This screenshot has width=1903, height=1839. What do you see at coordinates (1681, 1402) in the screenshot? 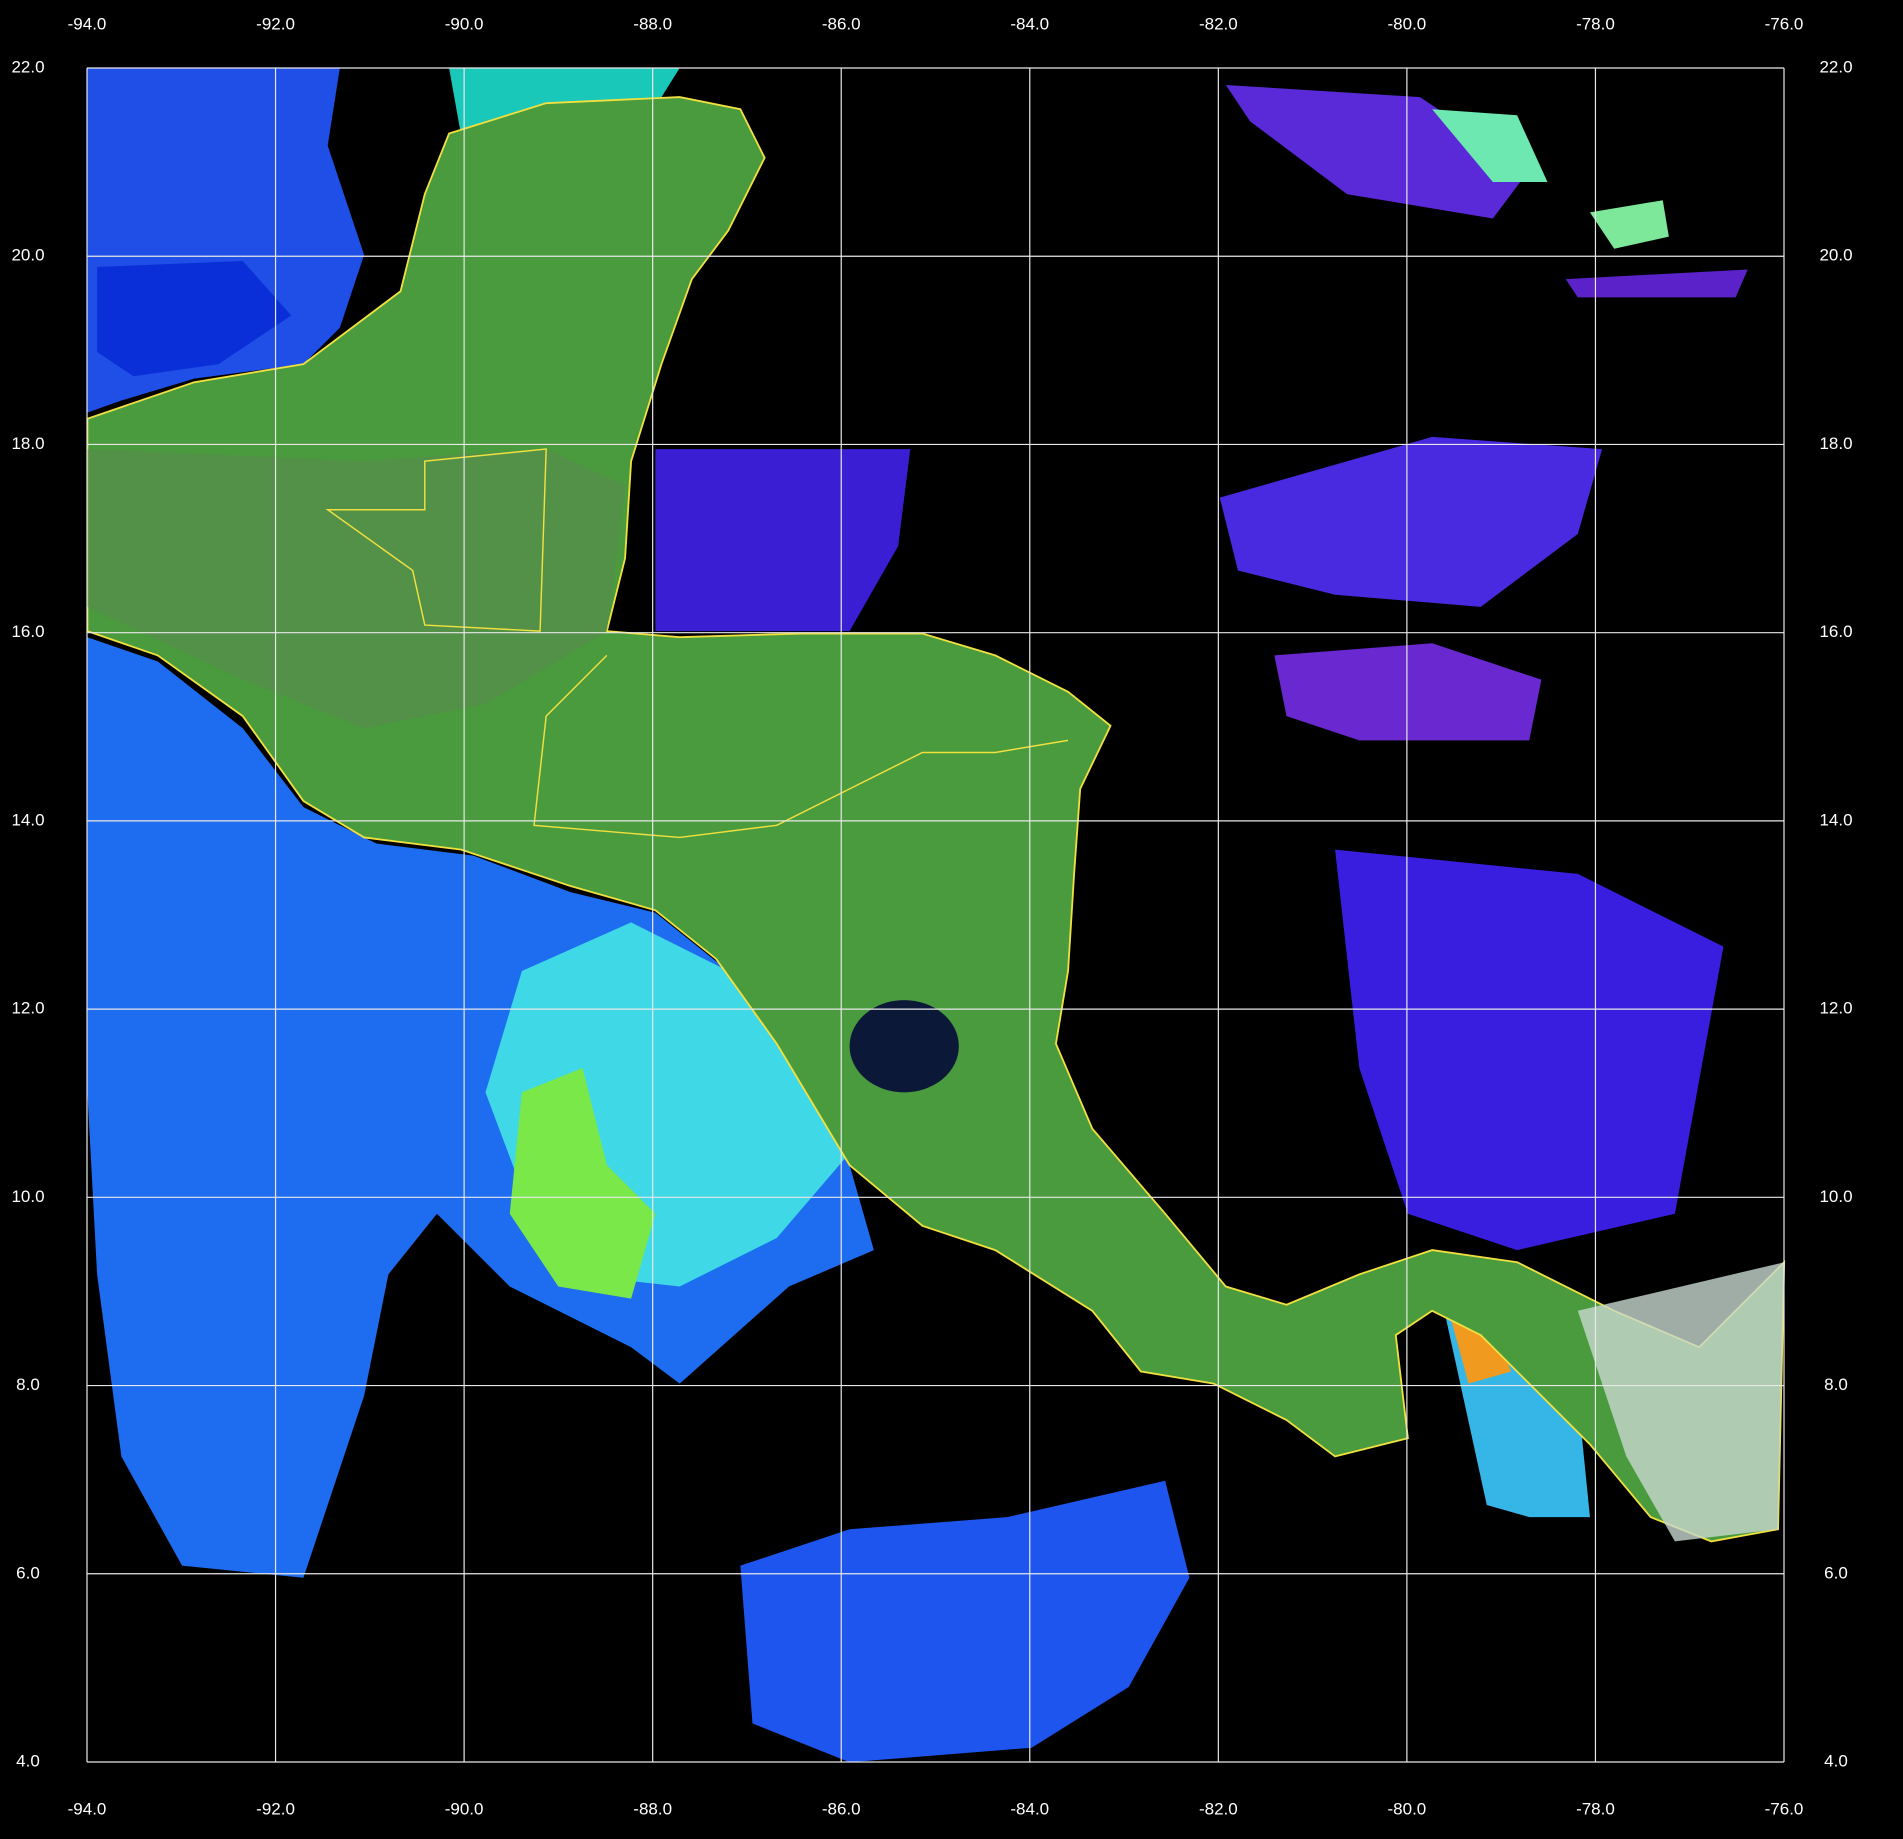
I see `cloud-over-land` at bounding box center [1681, 1402].